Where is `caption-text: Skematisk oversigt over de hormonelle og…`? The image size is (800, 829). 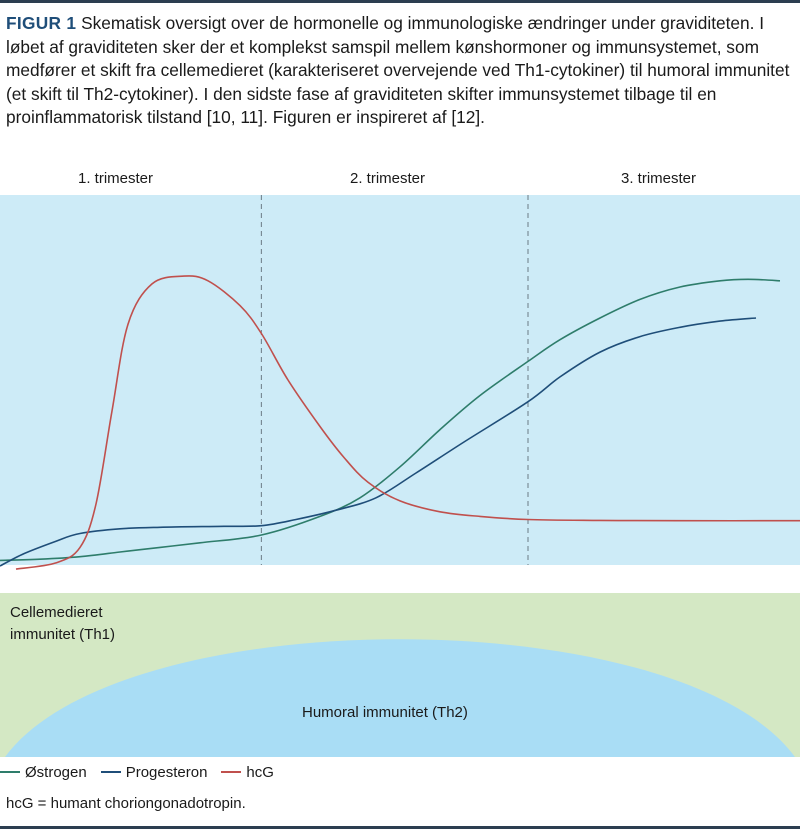 caption-text: Skematisk oversigt over de hormonelle og… is located at coordinates (398, 70).